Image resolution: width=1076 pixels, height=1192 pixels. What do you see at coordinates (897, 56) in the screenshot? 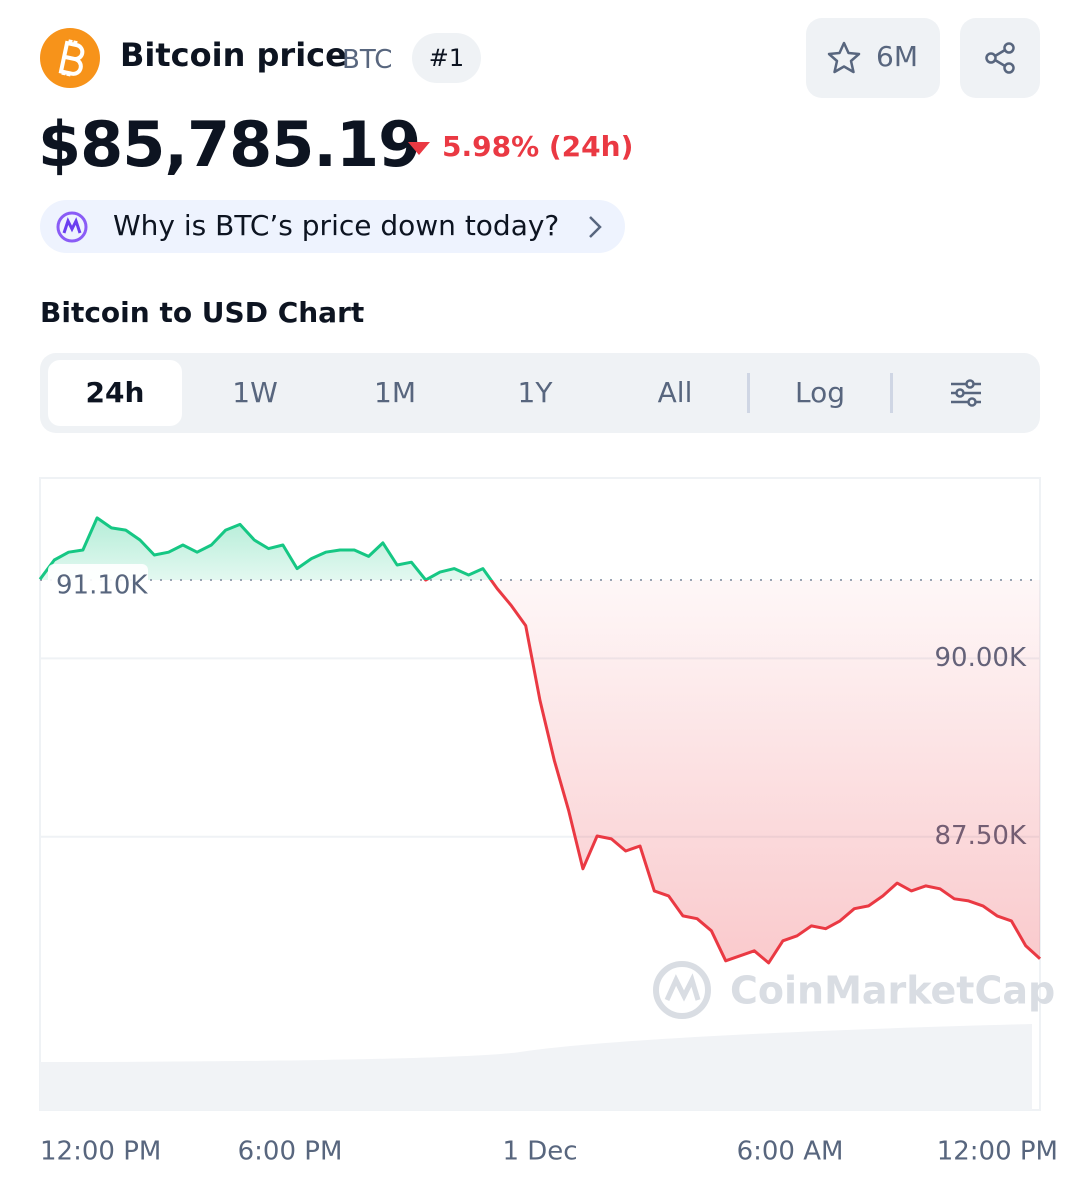
I see `watchlist-count: 6M` at bounding box center [897, 56].